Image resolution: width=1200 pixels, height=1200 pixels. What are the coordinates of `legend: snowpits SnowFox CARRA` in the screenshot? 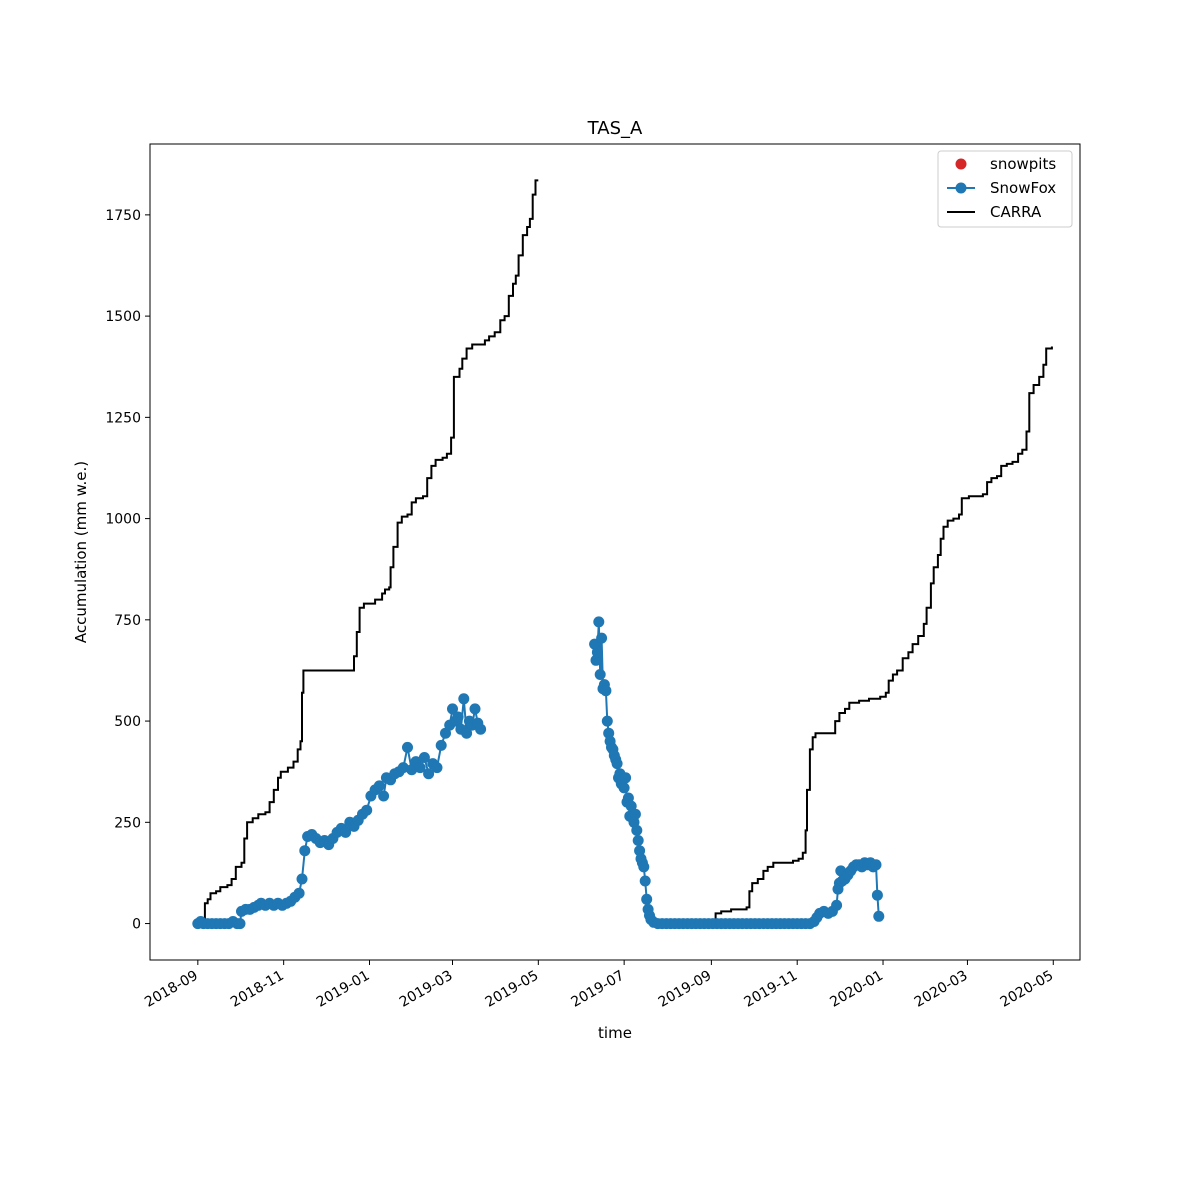 It's located at (1005, 189).